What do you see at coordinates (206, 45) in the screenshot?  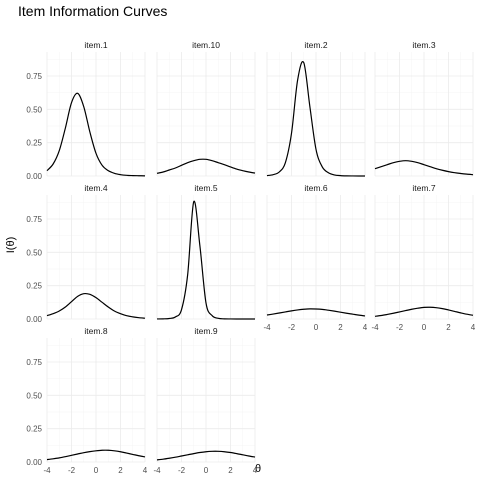 I see `facet-strip-label: item.10` at bounding box center [206, 45].